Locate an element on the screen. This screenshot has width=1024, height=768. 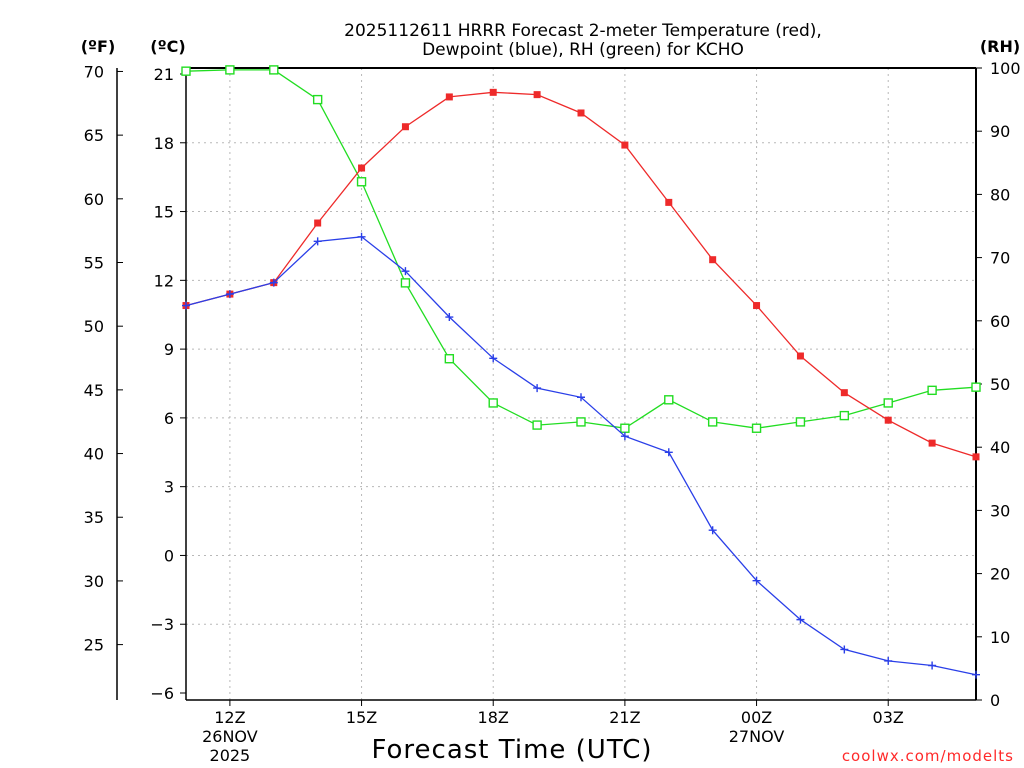
x-tick-label: 15Z is located at coordinates (361, 717).